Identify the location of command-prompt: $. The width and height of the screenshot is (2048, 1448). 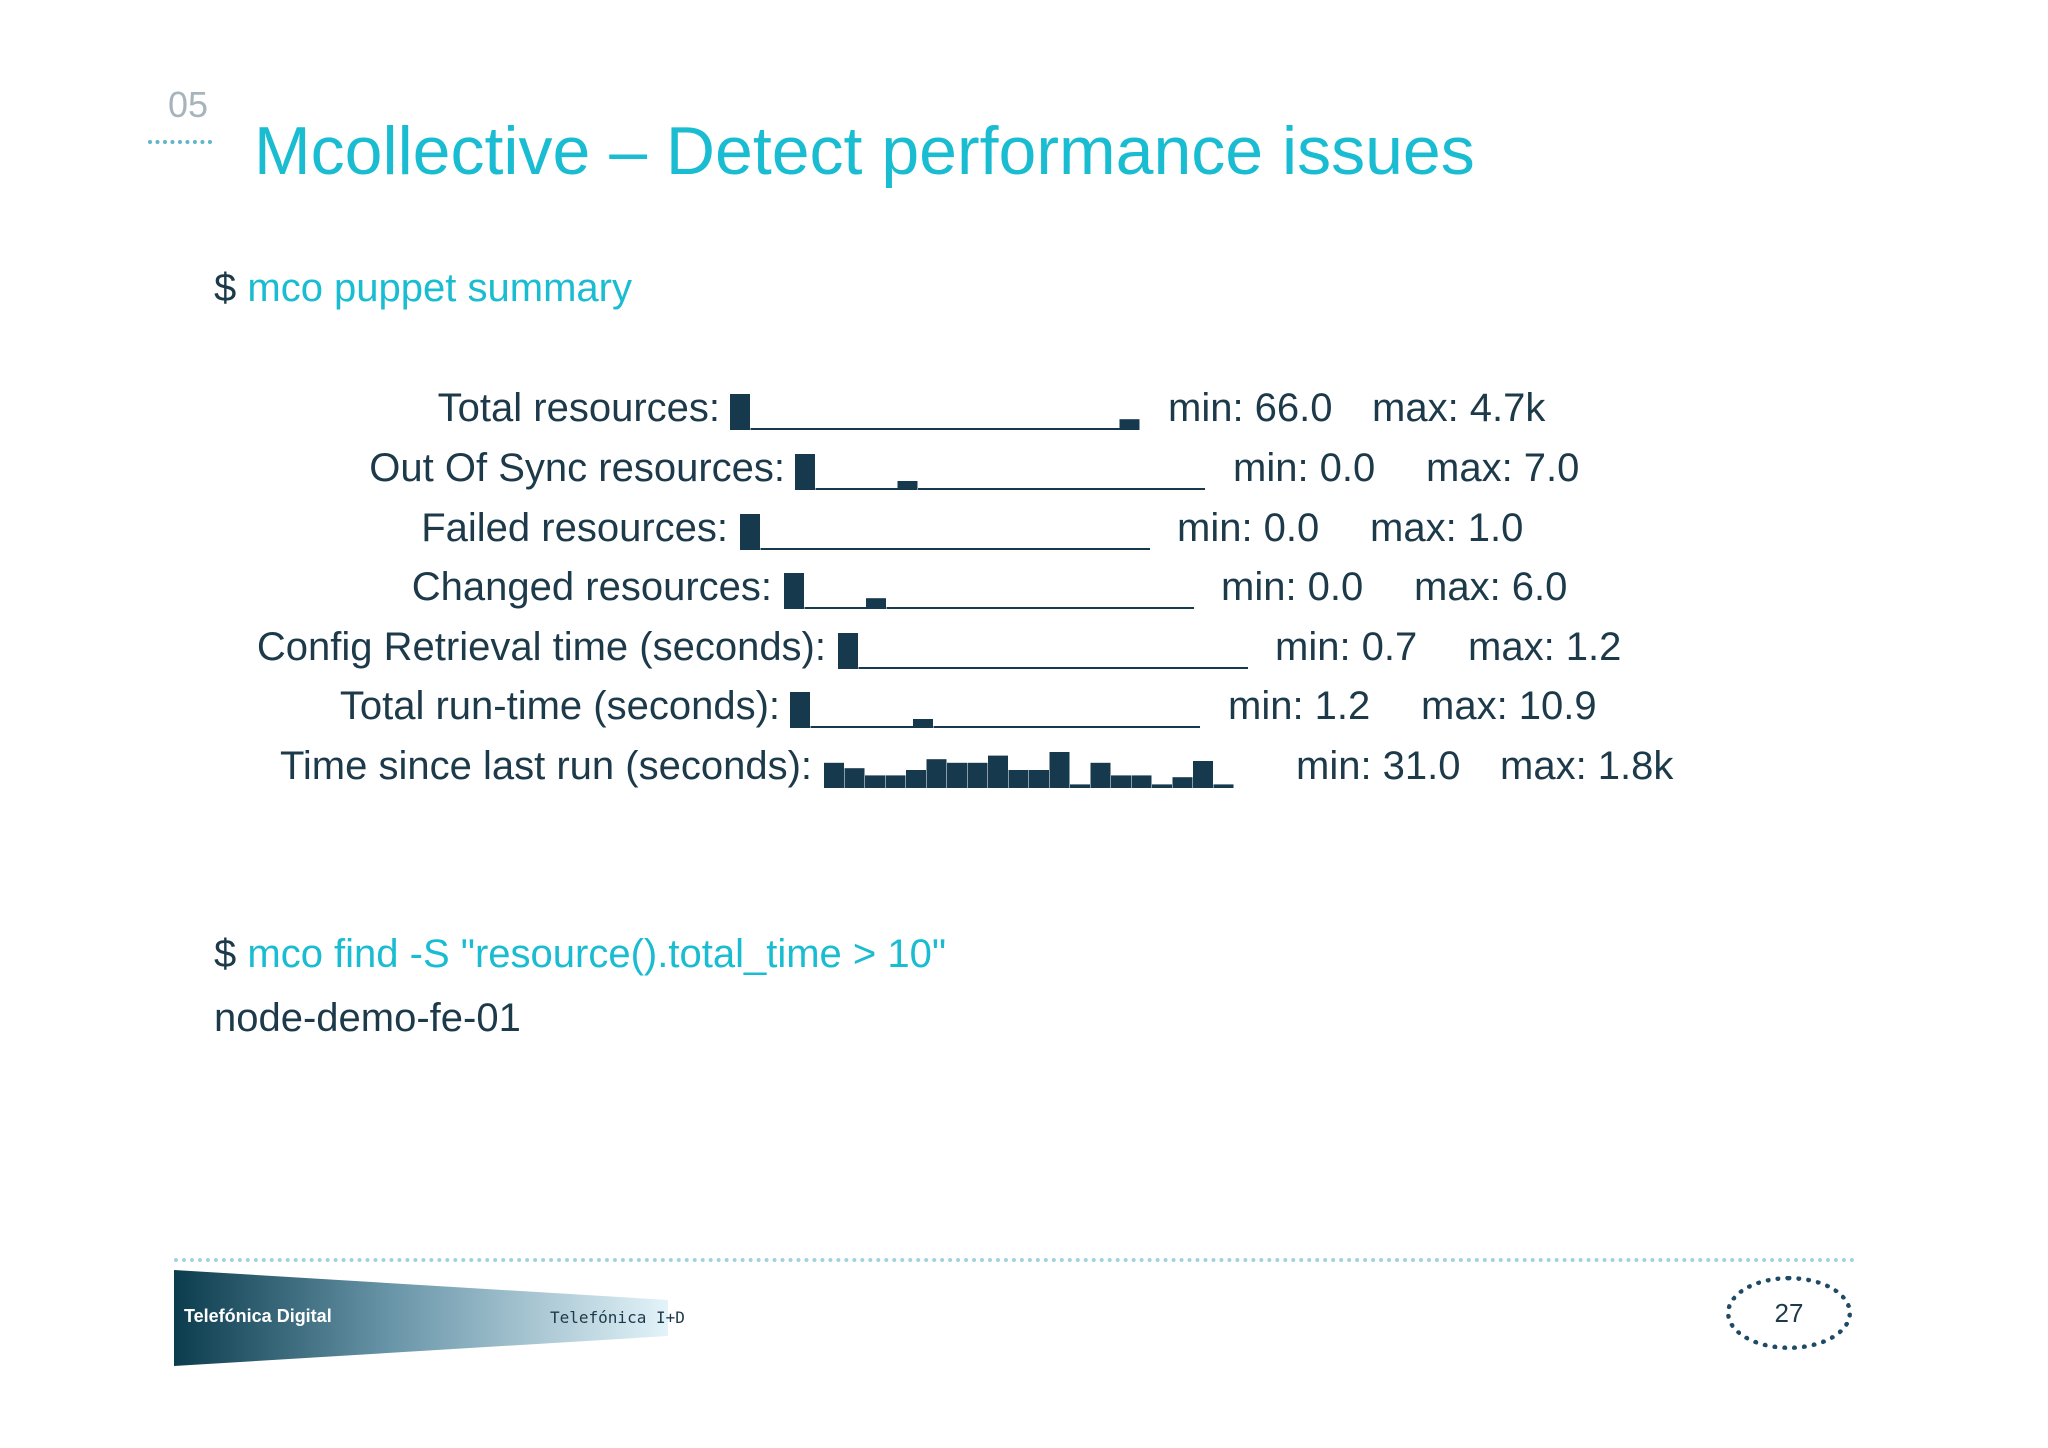
(225, 954).